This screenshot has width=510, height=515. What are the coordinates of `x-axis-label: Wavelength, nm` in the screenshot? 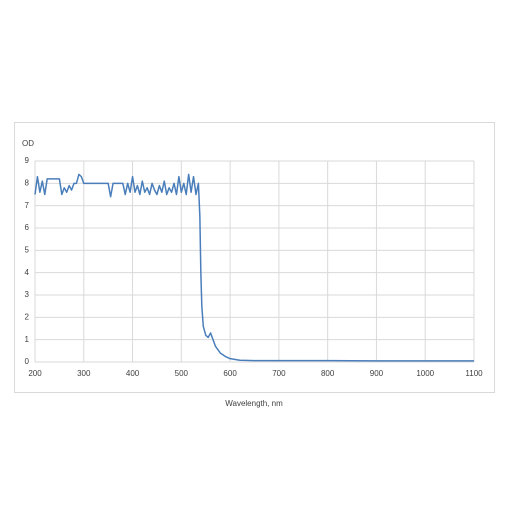 It's located at (254, 403).